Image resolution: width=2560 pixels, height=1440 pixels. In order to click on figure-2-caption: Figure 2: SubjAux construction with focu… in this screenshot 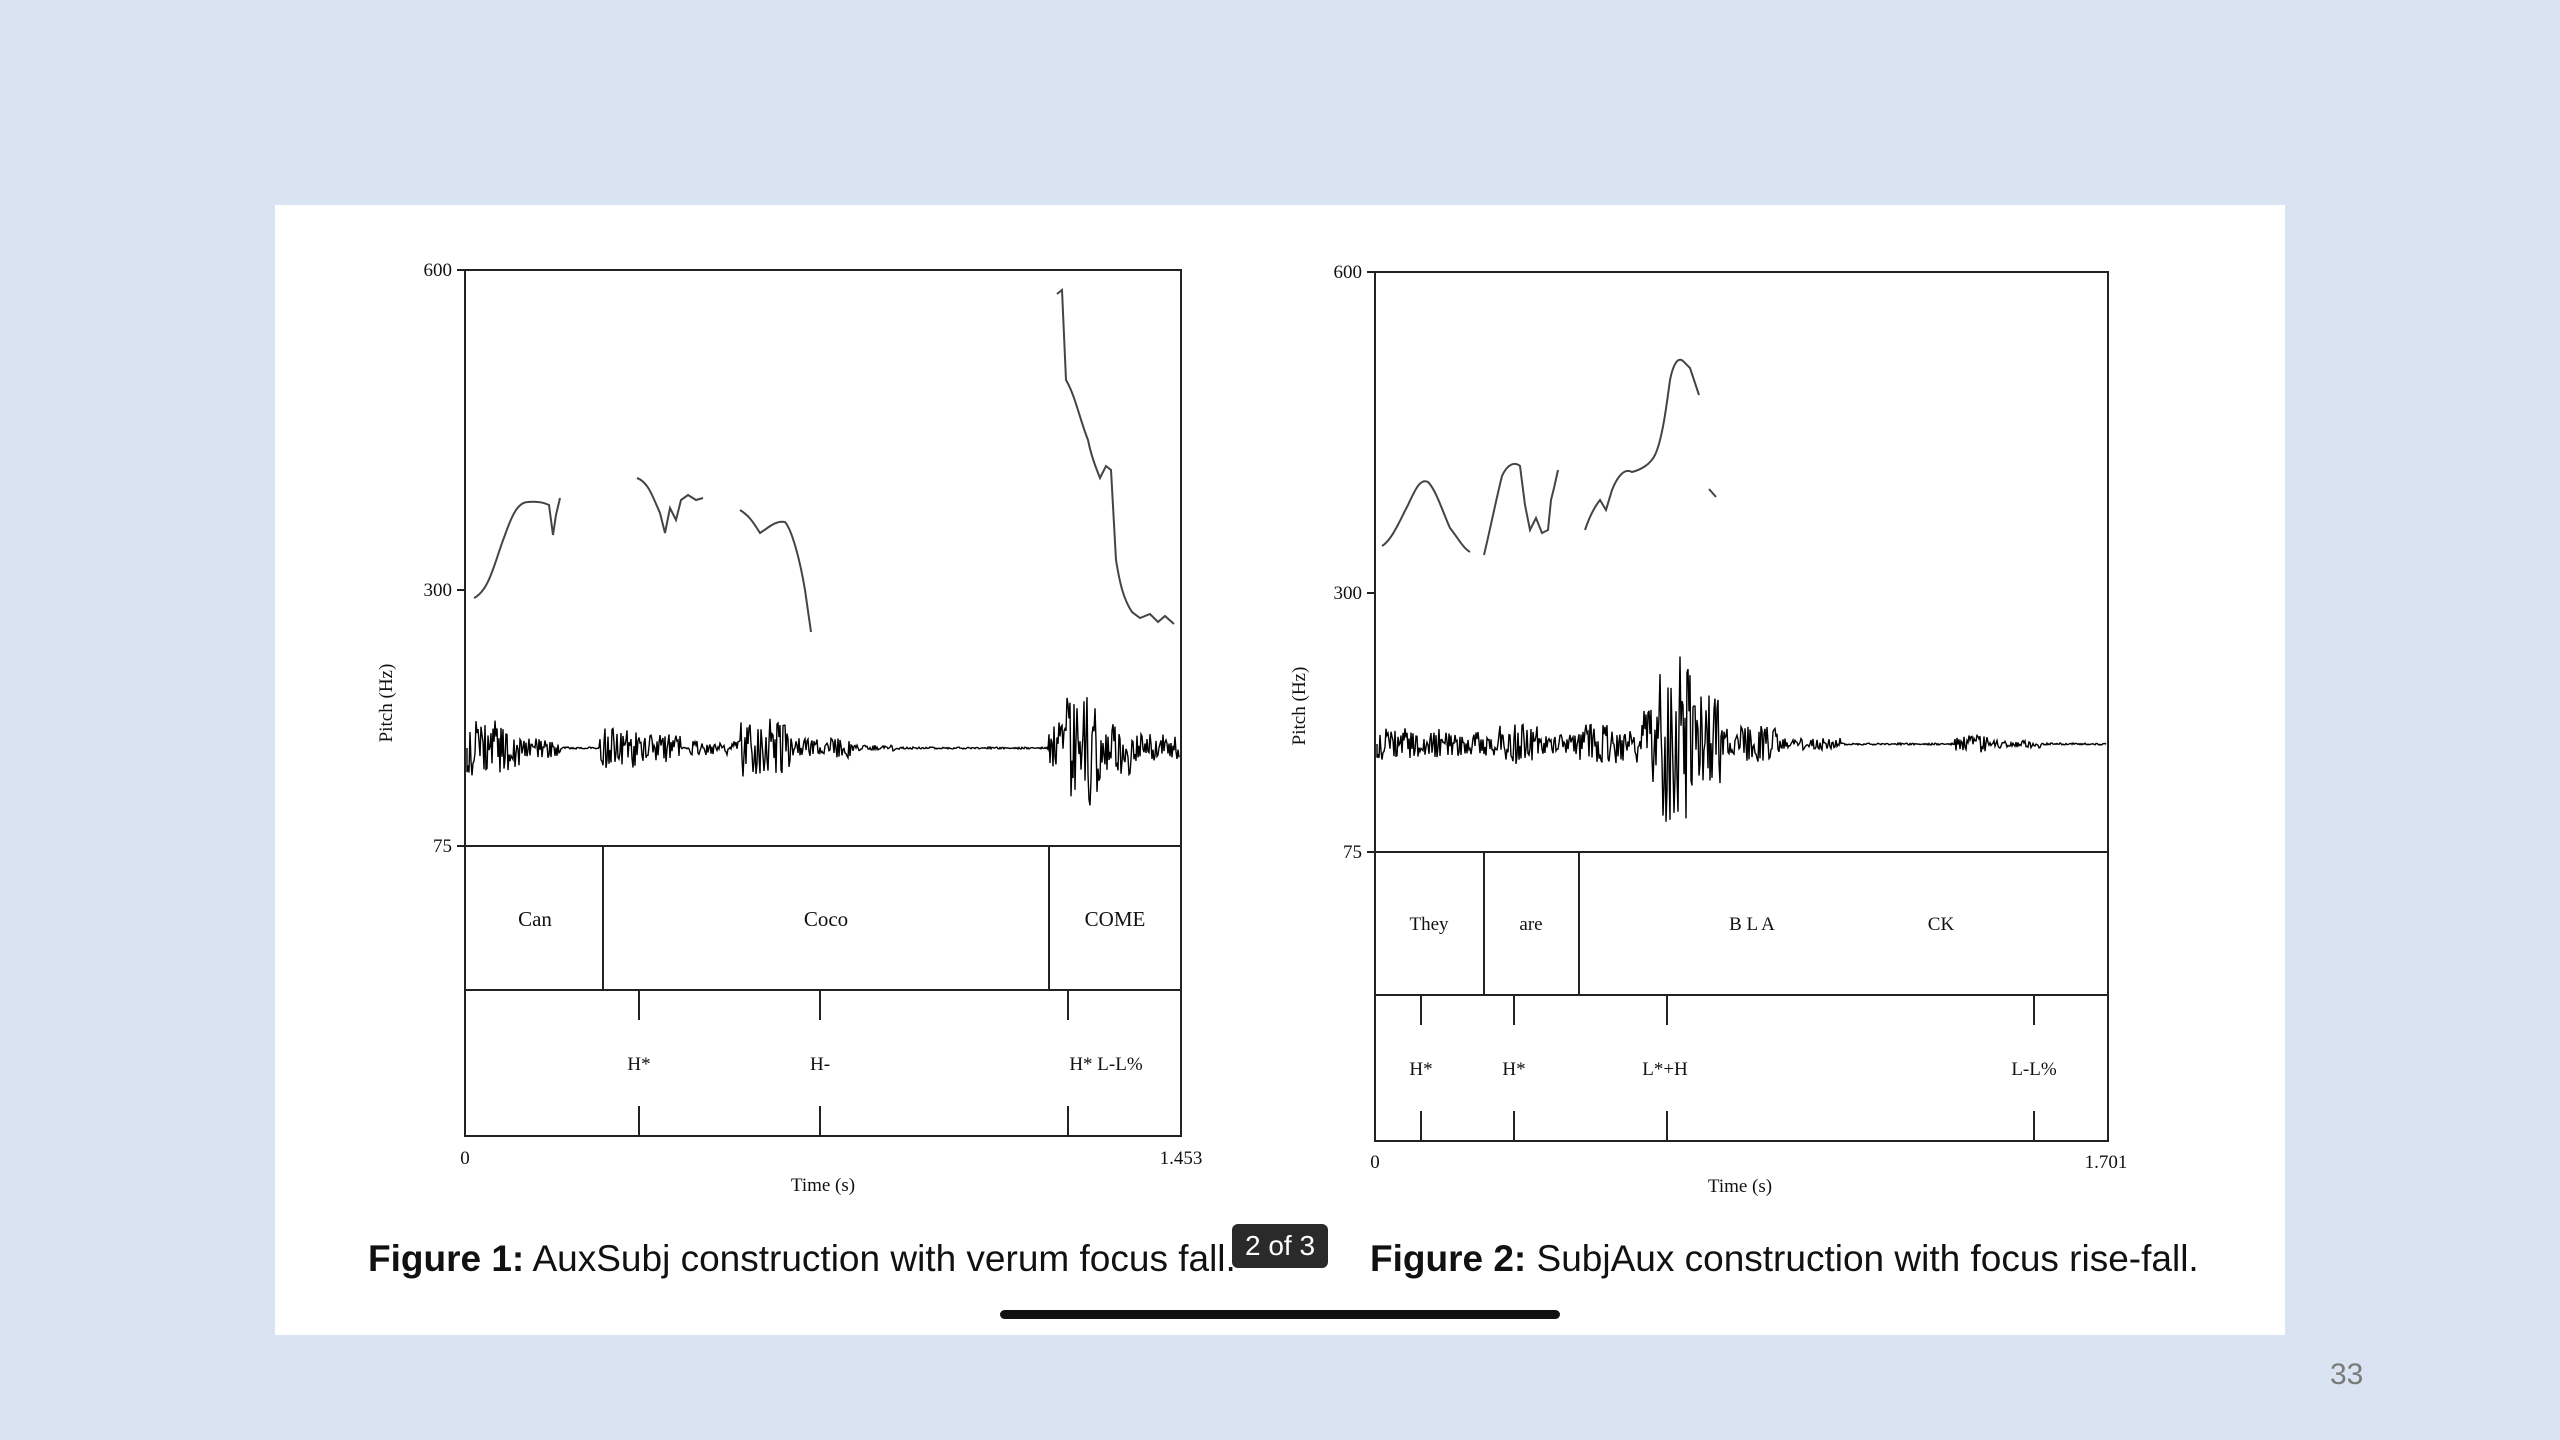, I will do `click(1784, 1259)`.